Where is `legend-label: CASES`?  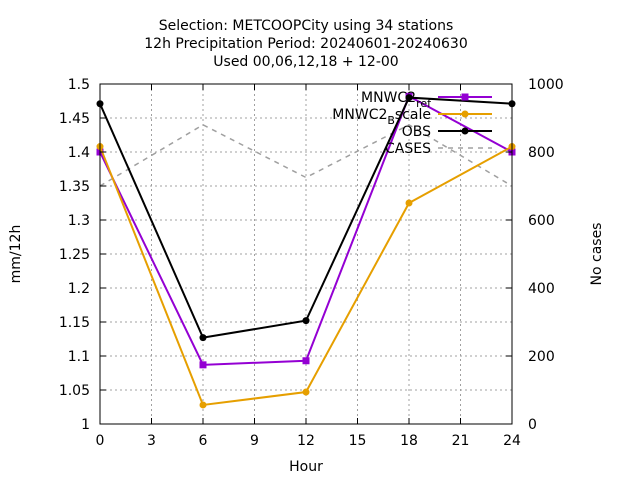
legend-label: CASES is located at coordinates (408, 149).